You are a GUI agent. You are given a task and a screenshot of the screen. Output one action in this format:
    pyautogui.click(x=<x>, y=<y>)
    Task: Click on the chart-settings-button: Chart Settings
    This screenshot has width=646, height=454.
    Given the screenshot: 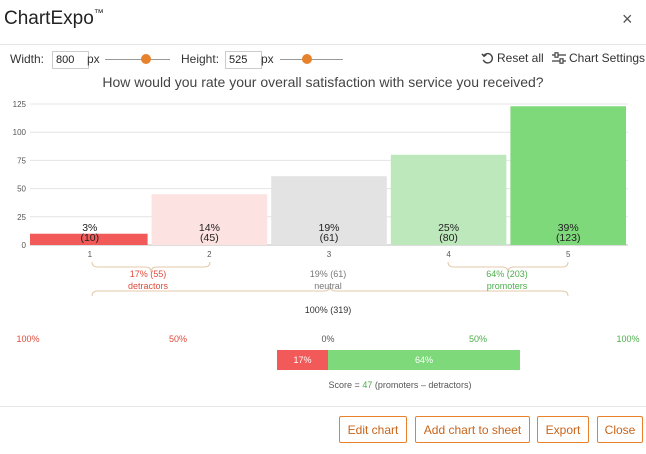 What is the action you would take?
    pyautogui.click(x=598, y=58)
    